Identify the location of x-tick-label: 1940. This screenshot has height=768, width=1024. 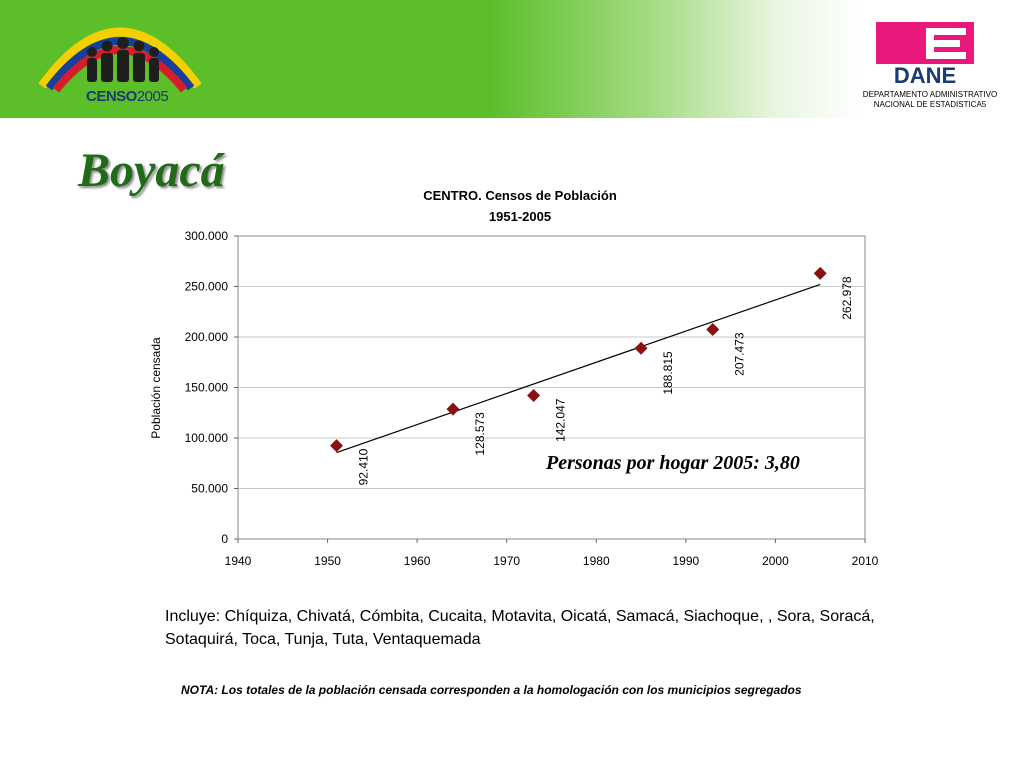
(238, 561).